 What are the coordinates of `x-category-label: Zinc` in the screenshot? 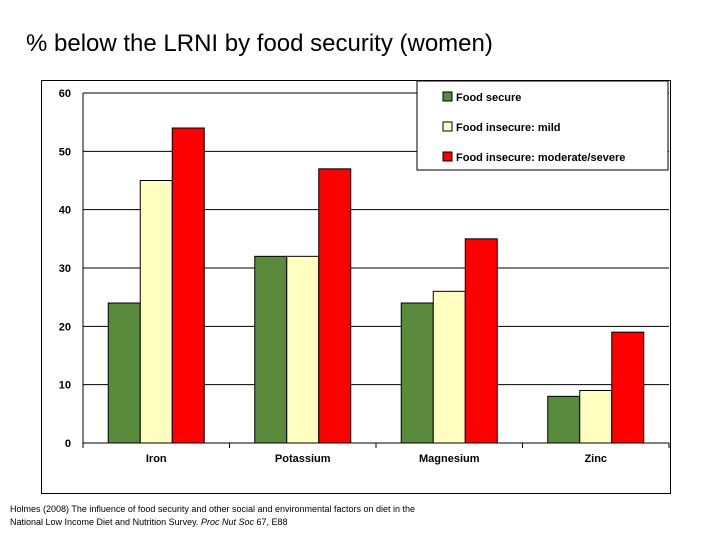 It's located at (595, 459).